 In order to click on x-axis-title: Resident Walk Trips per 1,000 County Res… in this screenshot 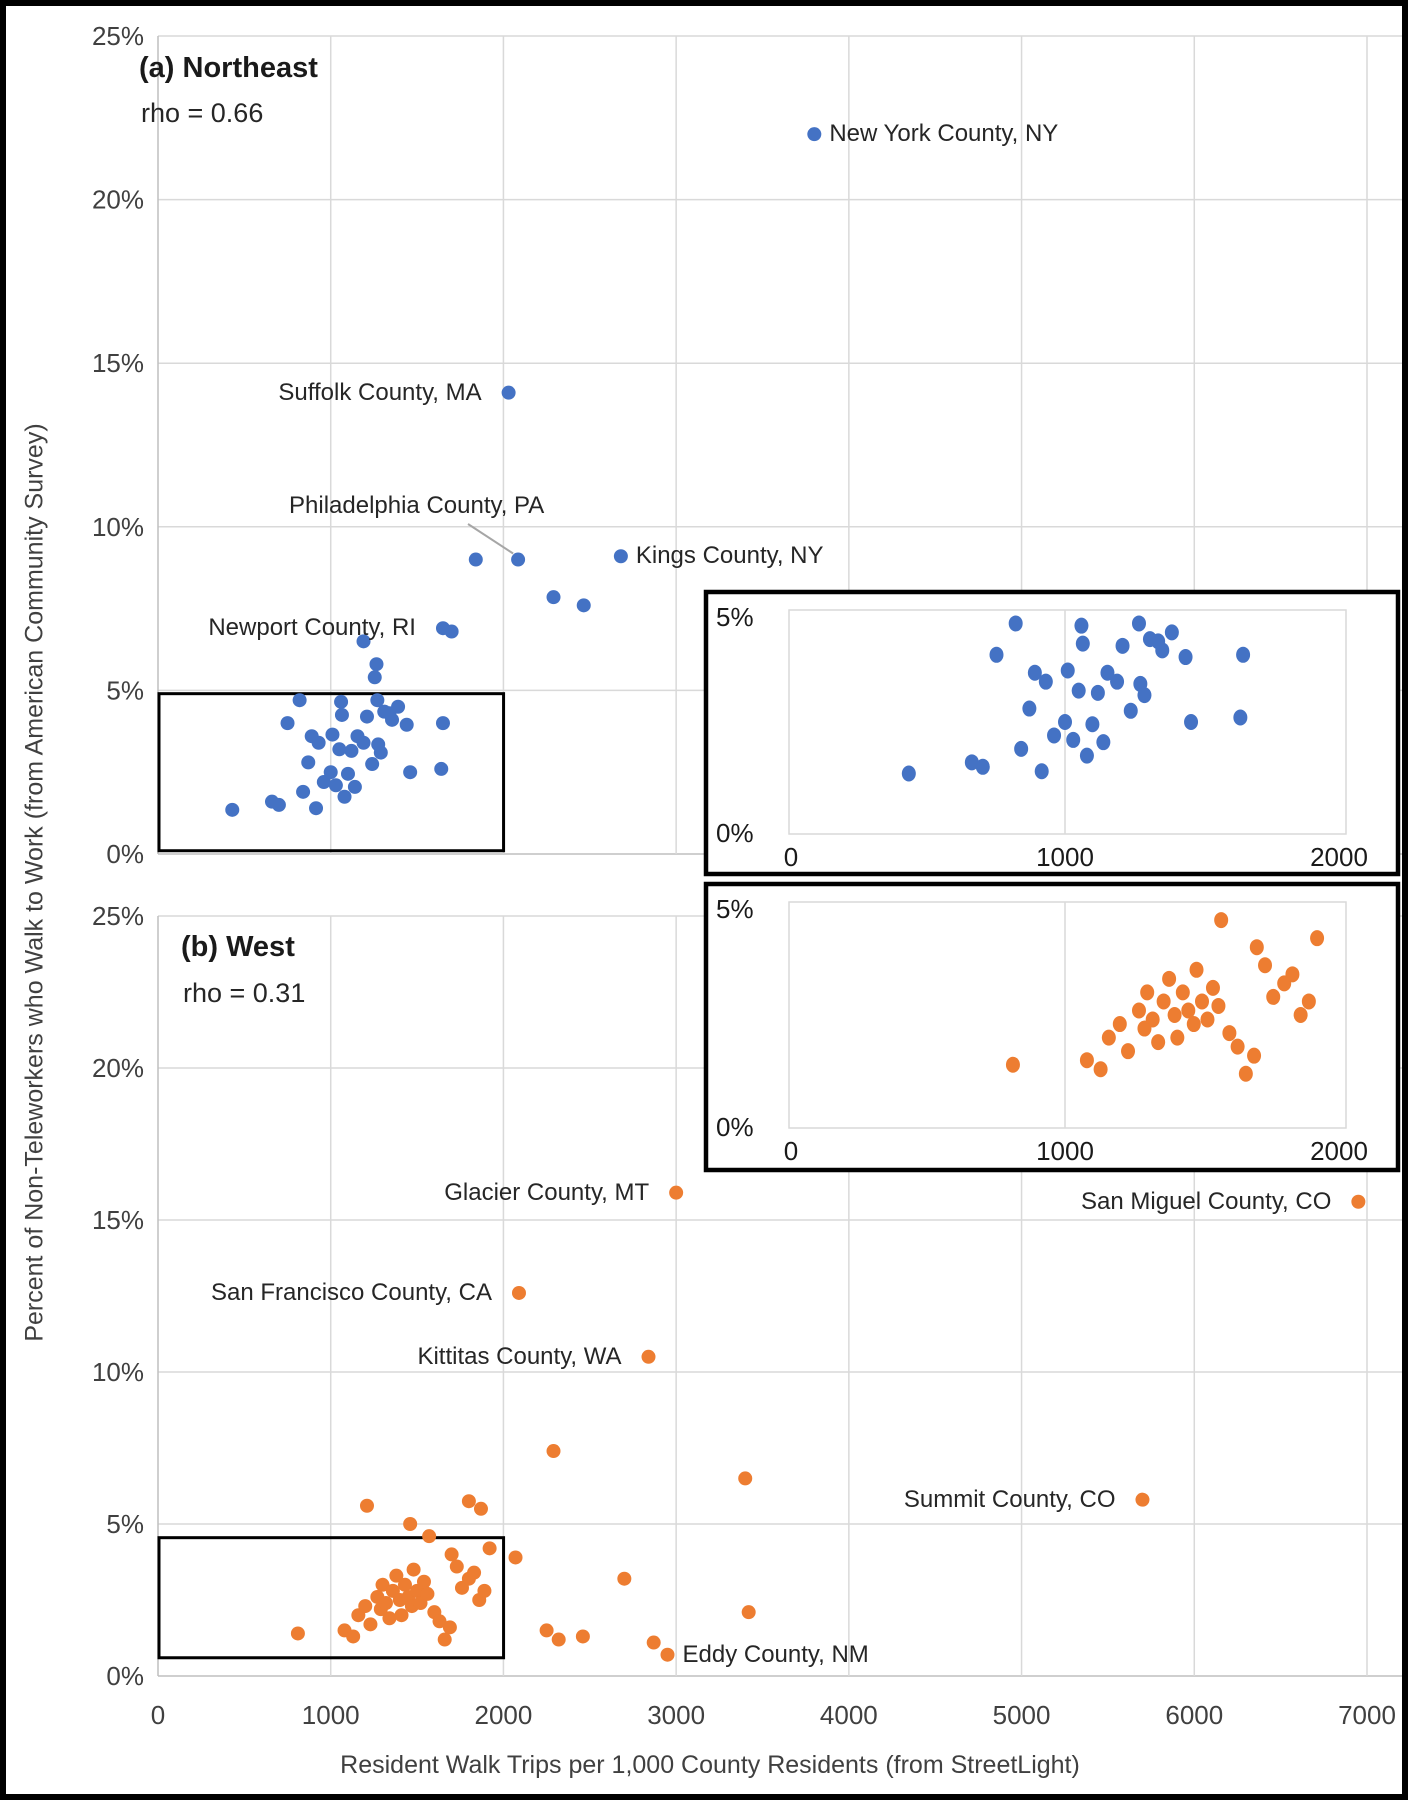, I will do `click(710, 1765)`.